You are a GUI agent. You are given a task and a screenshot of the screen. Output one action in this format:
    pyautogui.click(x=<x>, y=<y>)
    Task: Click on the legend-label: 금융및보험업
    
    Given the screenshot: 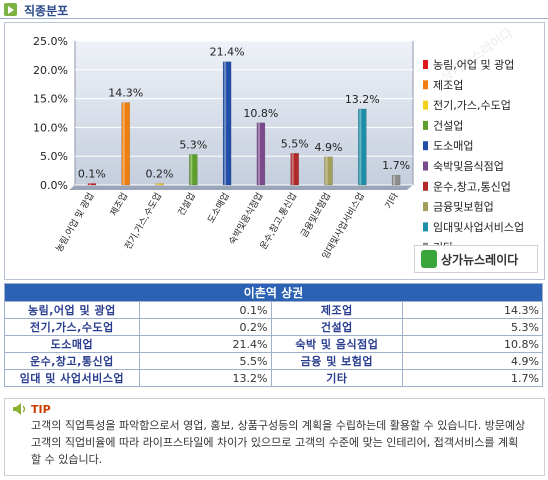 What is the action you would take?
    pyautogui.click(x=463, y=207)
    